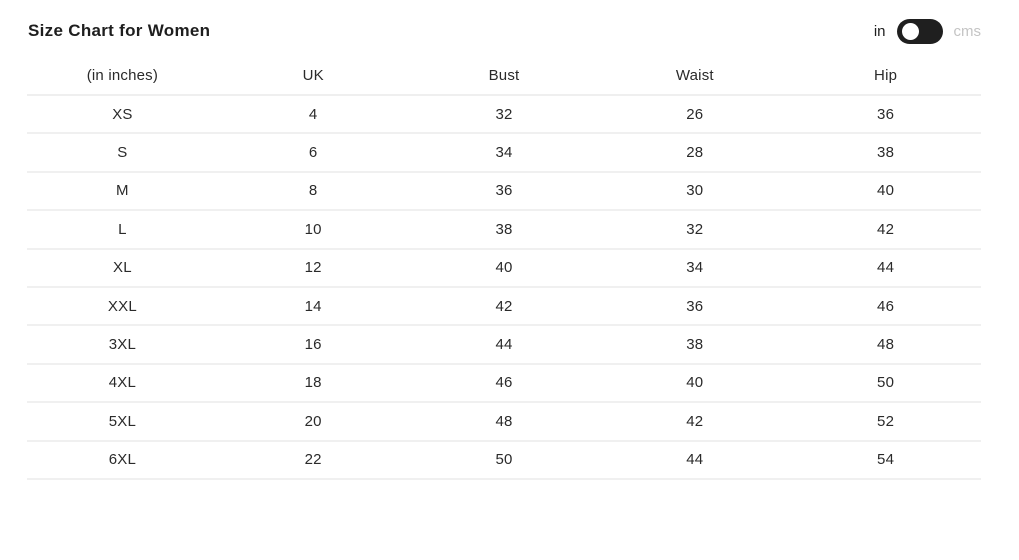 The image size is (1019, 560). Describe the element at coordinates (122, 460) in the screenshot. I see `size-label-cell: 6XL` at that location.